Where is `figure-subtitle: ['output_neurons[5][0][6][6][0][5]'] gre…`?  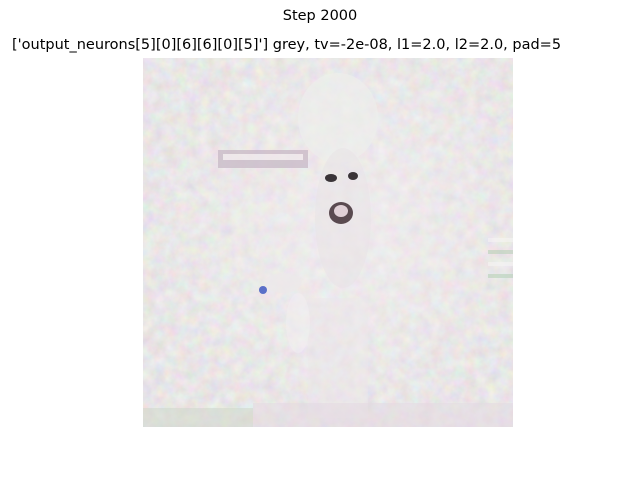 figure-subtitle: ['output_neurons[5][0][6][6][0][5]'] gre… is located at coordinates (287, 45).